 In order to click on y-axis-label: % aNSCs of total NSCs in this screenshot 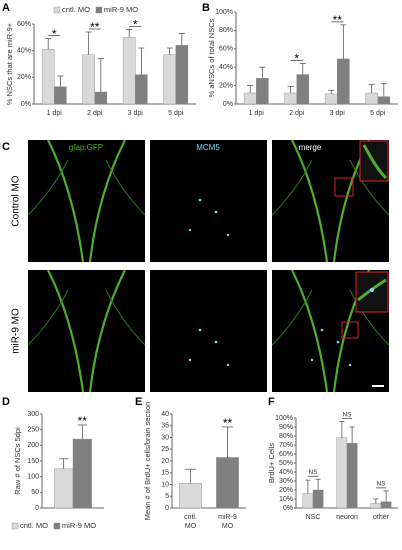, I will do `click(211, 57)`.